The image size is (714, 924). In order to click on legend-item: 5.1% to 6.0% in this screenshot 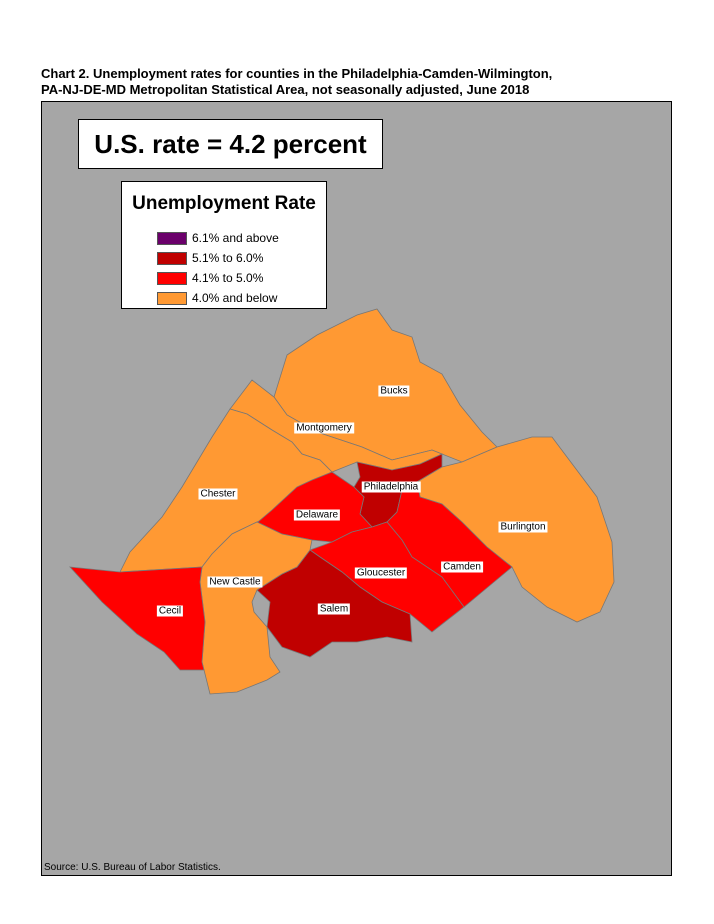, I will do `click(210, 258)`.